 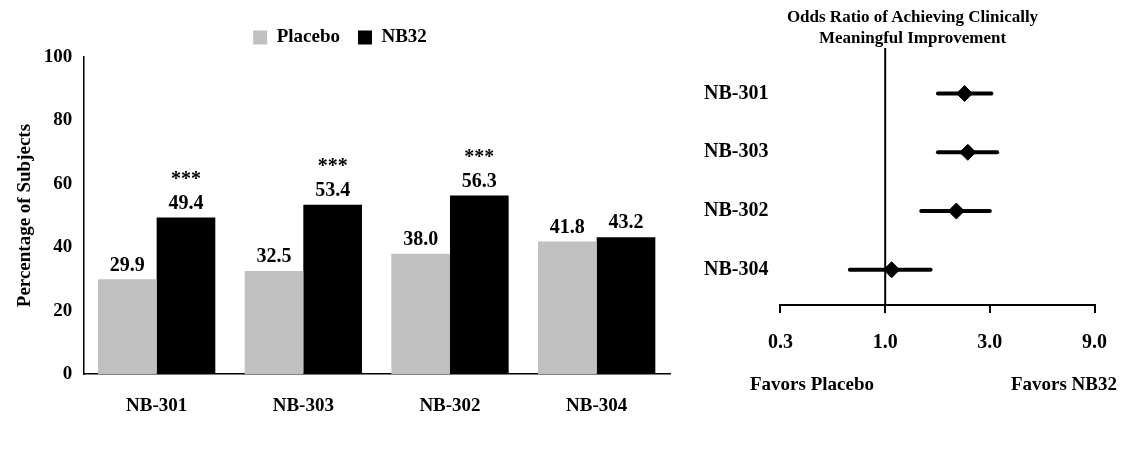 I want to click on y-tick-label: NB-302, so click(x=736, y=209).